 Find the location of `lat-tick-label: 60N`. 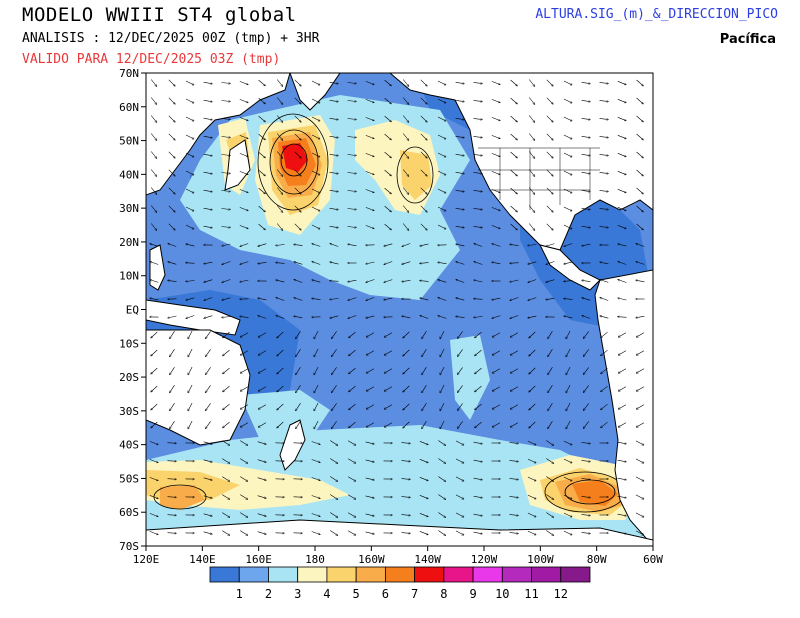

lat-tick-label: 60N is located at coordinates (129, 107).